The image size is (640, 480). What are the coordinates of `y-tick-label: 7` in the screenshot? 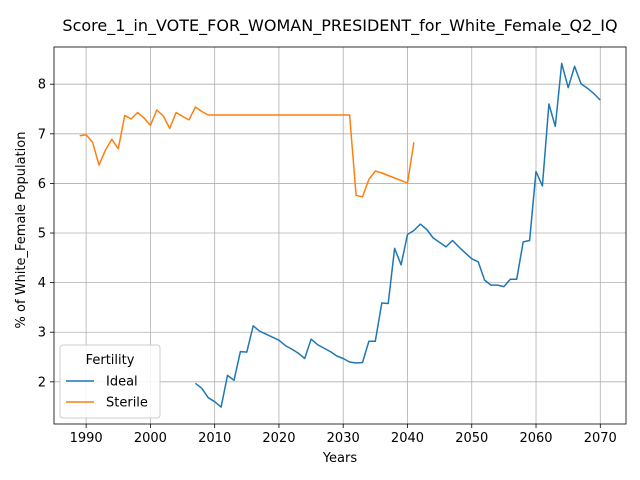 It's located at (42, 134).